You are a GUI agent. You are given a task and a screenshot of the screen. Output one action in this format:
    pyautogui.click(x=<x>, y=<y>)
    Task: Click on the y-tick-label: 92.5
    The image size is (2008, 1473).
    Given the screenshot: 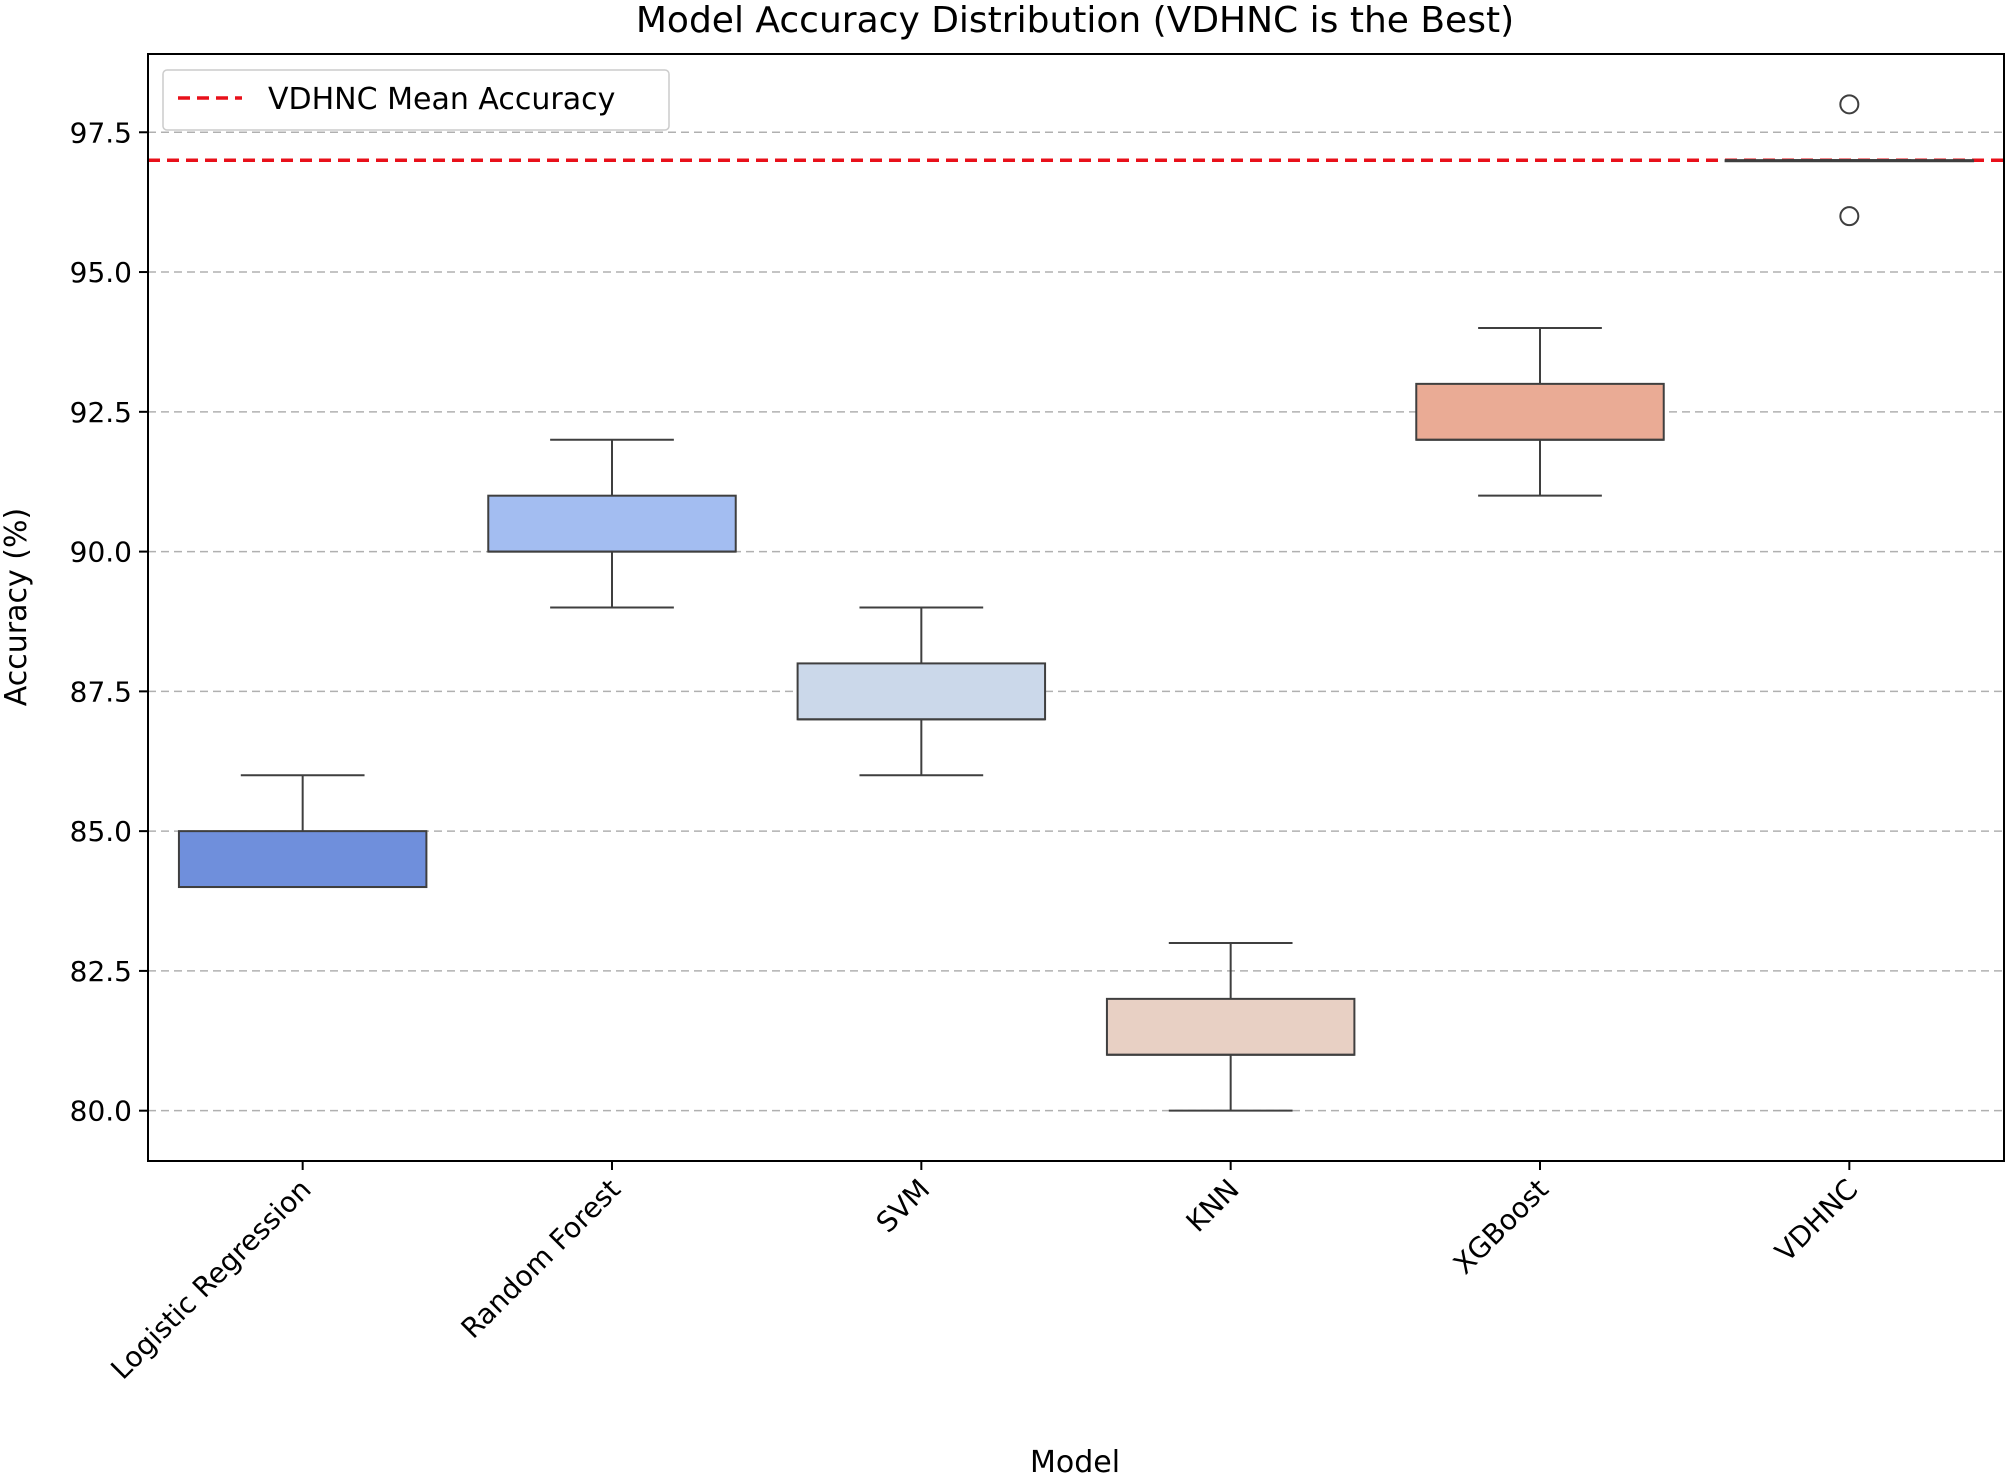 What is the action you would take?
    pyautogui.click(x=101, y=412)
    